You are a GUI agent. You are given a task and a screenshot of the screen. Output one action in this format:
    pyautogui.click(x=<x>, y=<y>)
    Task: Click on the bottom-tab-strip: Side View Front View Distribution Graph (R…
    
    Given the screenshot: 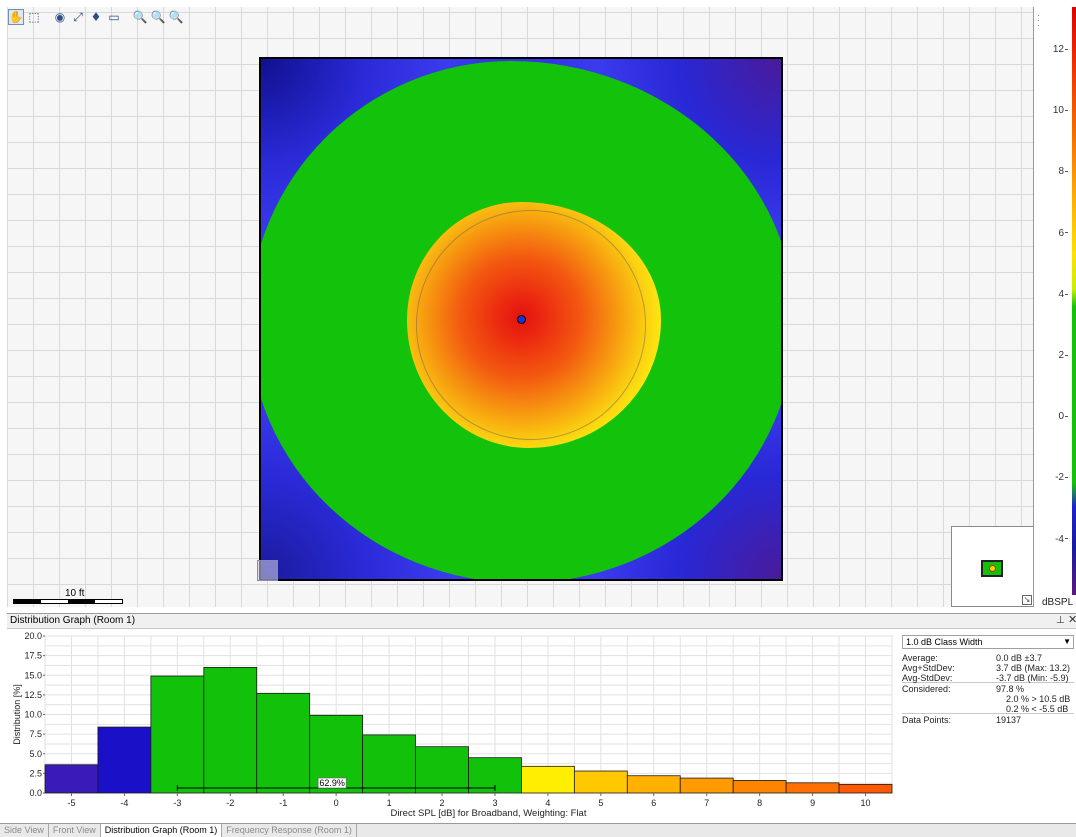 What is the action you would take?
    pyautogui.click(x=538, y=830)
    